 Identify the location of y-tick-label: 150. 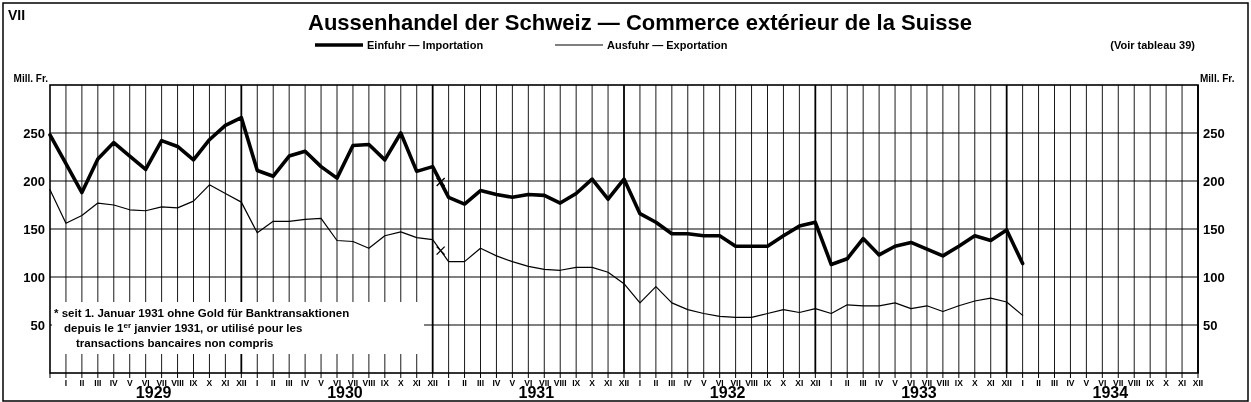
(34, 229).